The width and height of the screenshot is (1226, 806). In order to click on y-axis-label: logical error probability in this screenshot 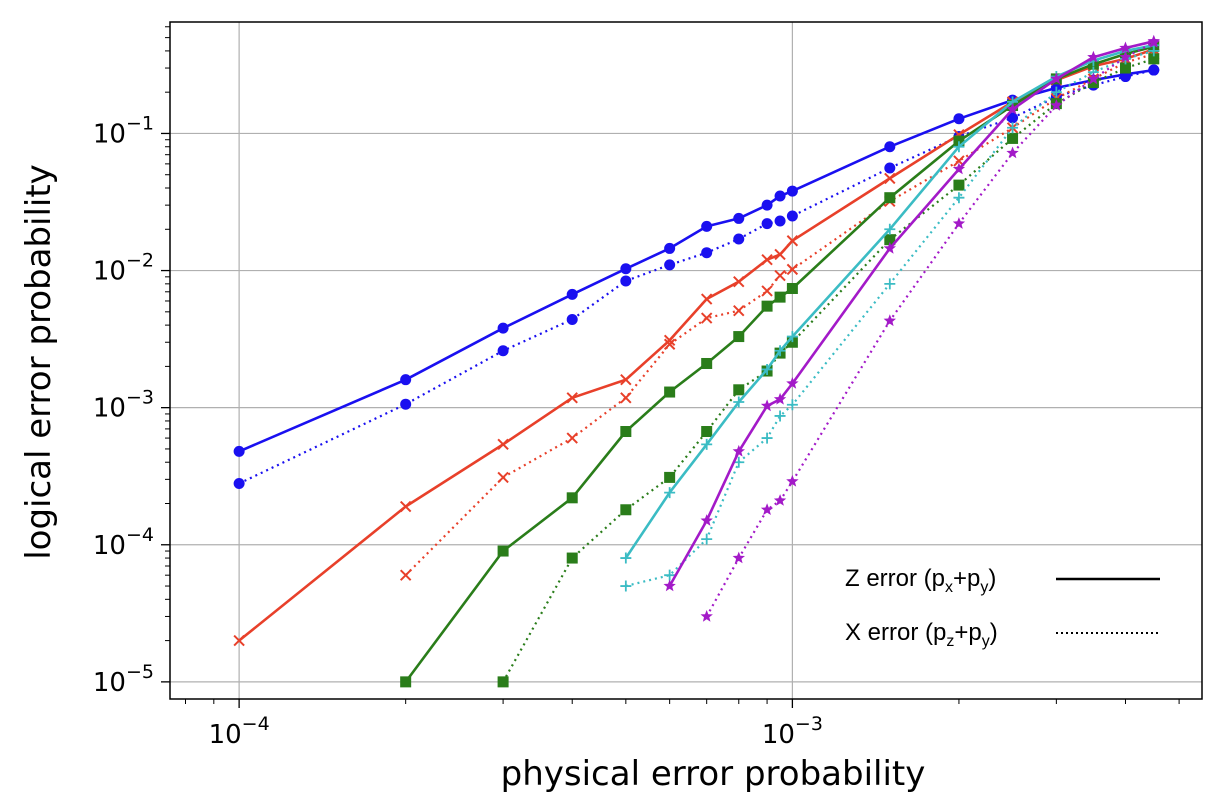, I will do `click(39, 362)`.